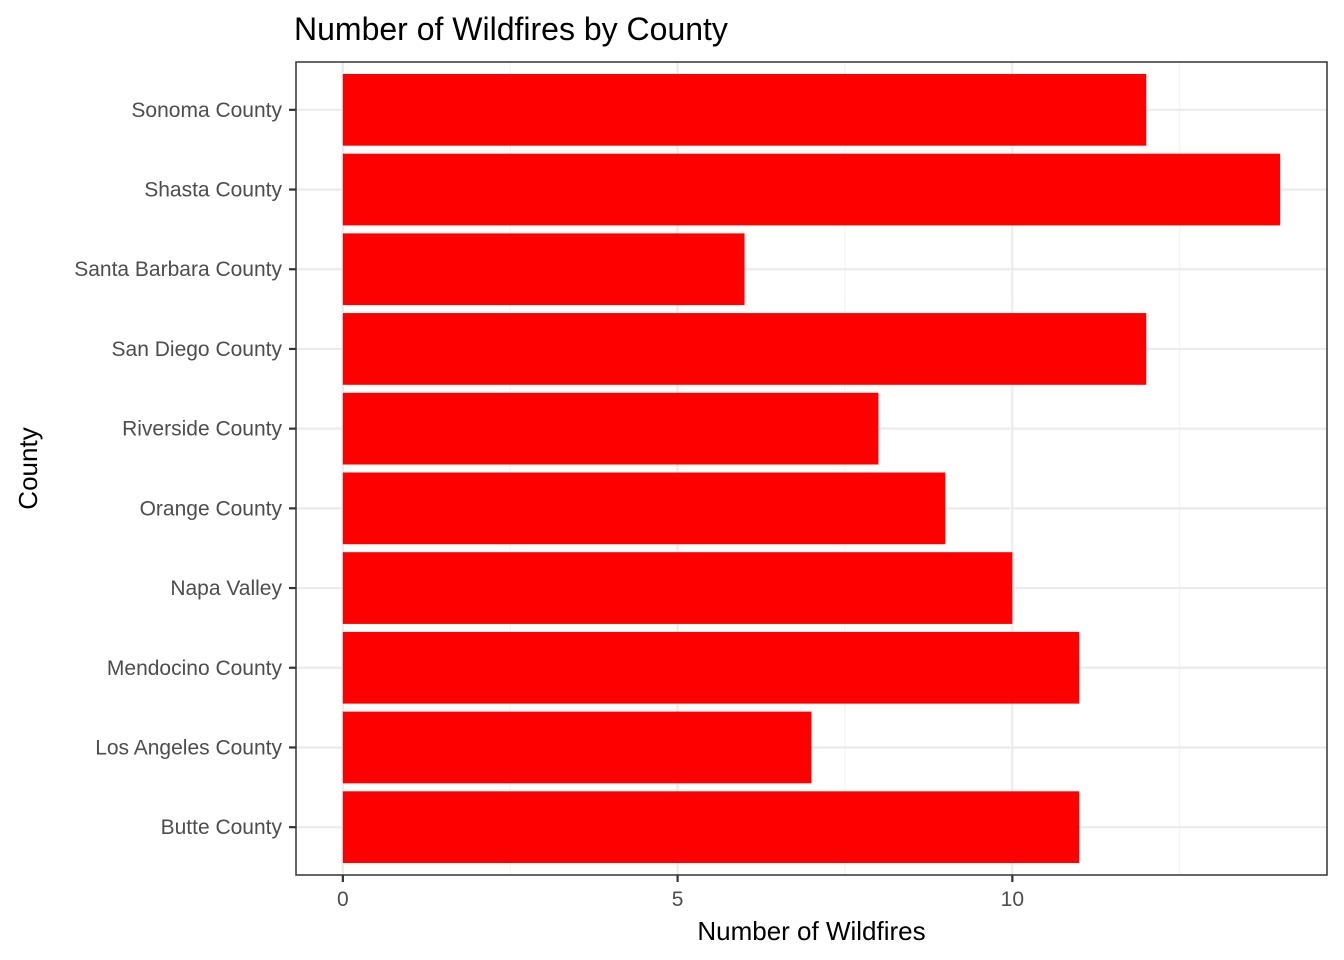 This screenshot has height=960, width=1344. I want to click on x-axis-title: Number of Wildfires, so click(811, 931).